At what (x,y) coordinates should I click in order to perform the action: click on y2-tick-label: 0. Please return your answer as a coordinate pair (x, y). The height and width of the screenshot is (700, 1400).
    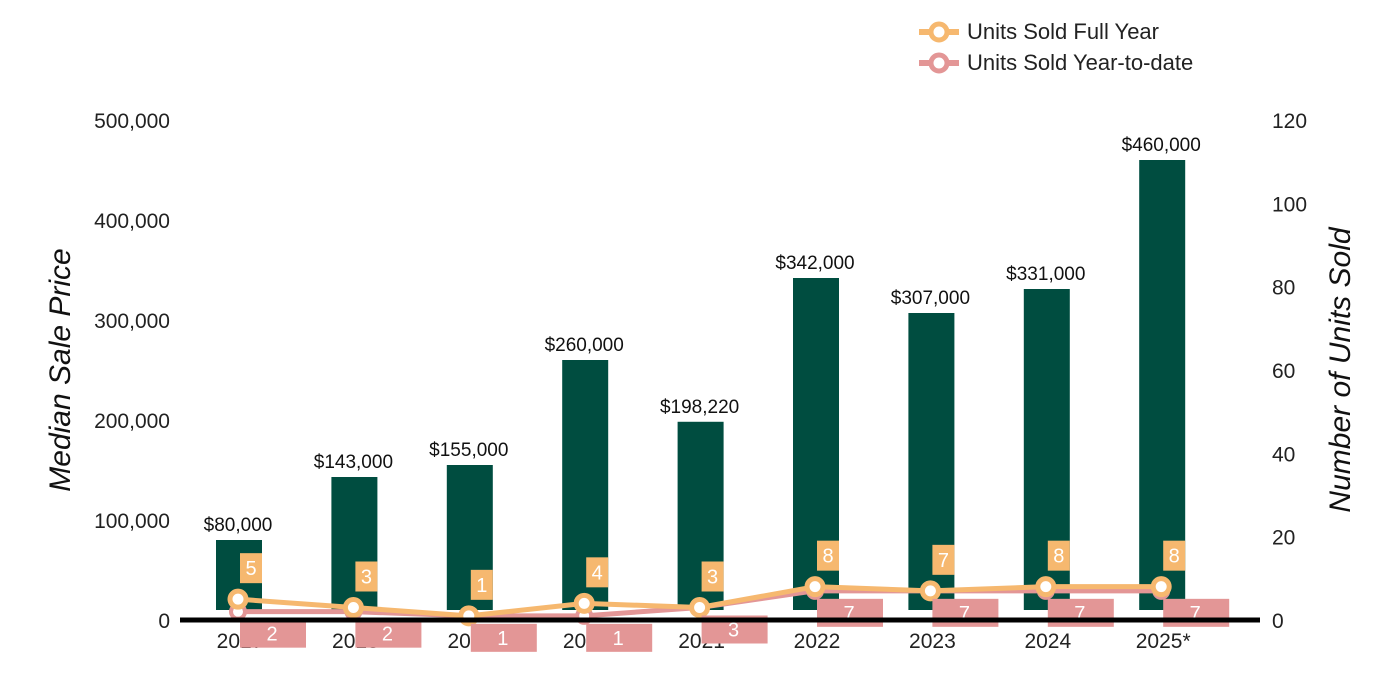
    Looking at the image, I should click on (1278, 621).